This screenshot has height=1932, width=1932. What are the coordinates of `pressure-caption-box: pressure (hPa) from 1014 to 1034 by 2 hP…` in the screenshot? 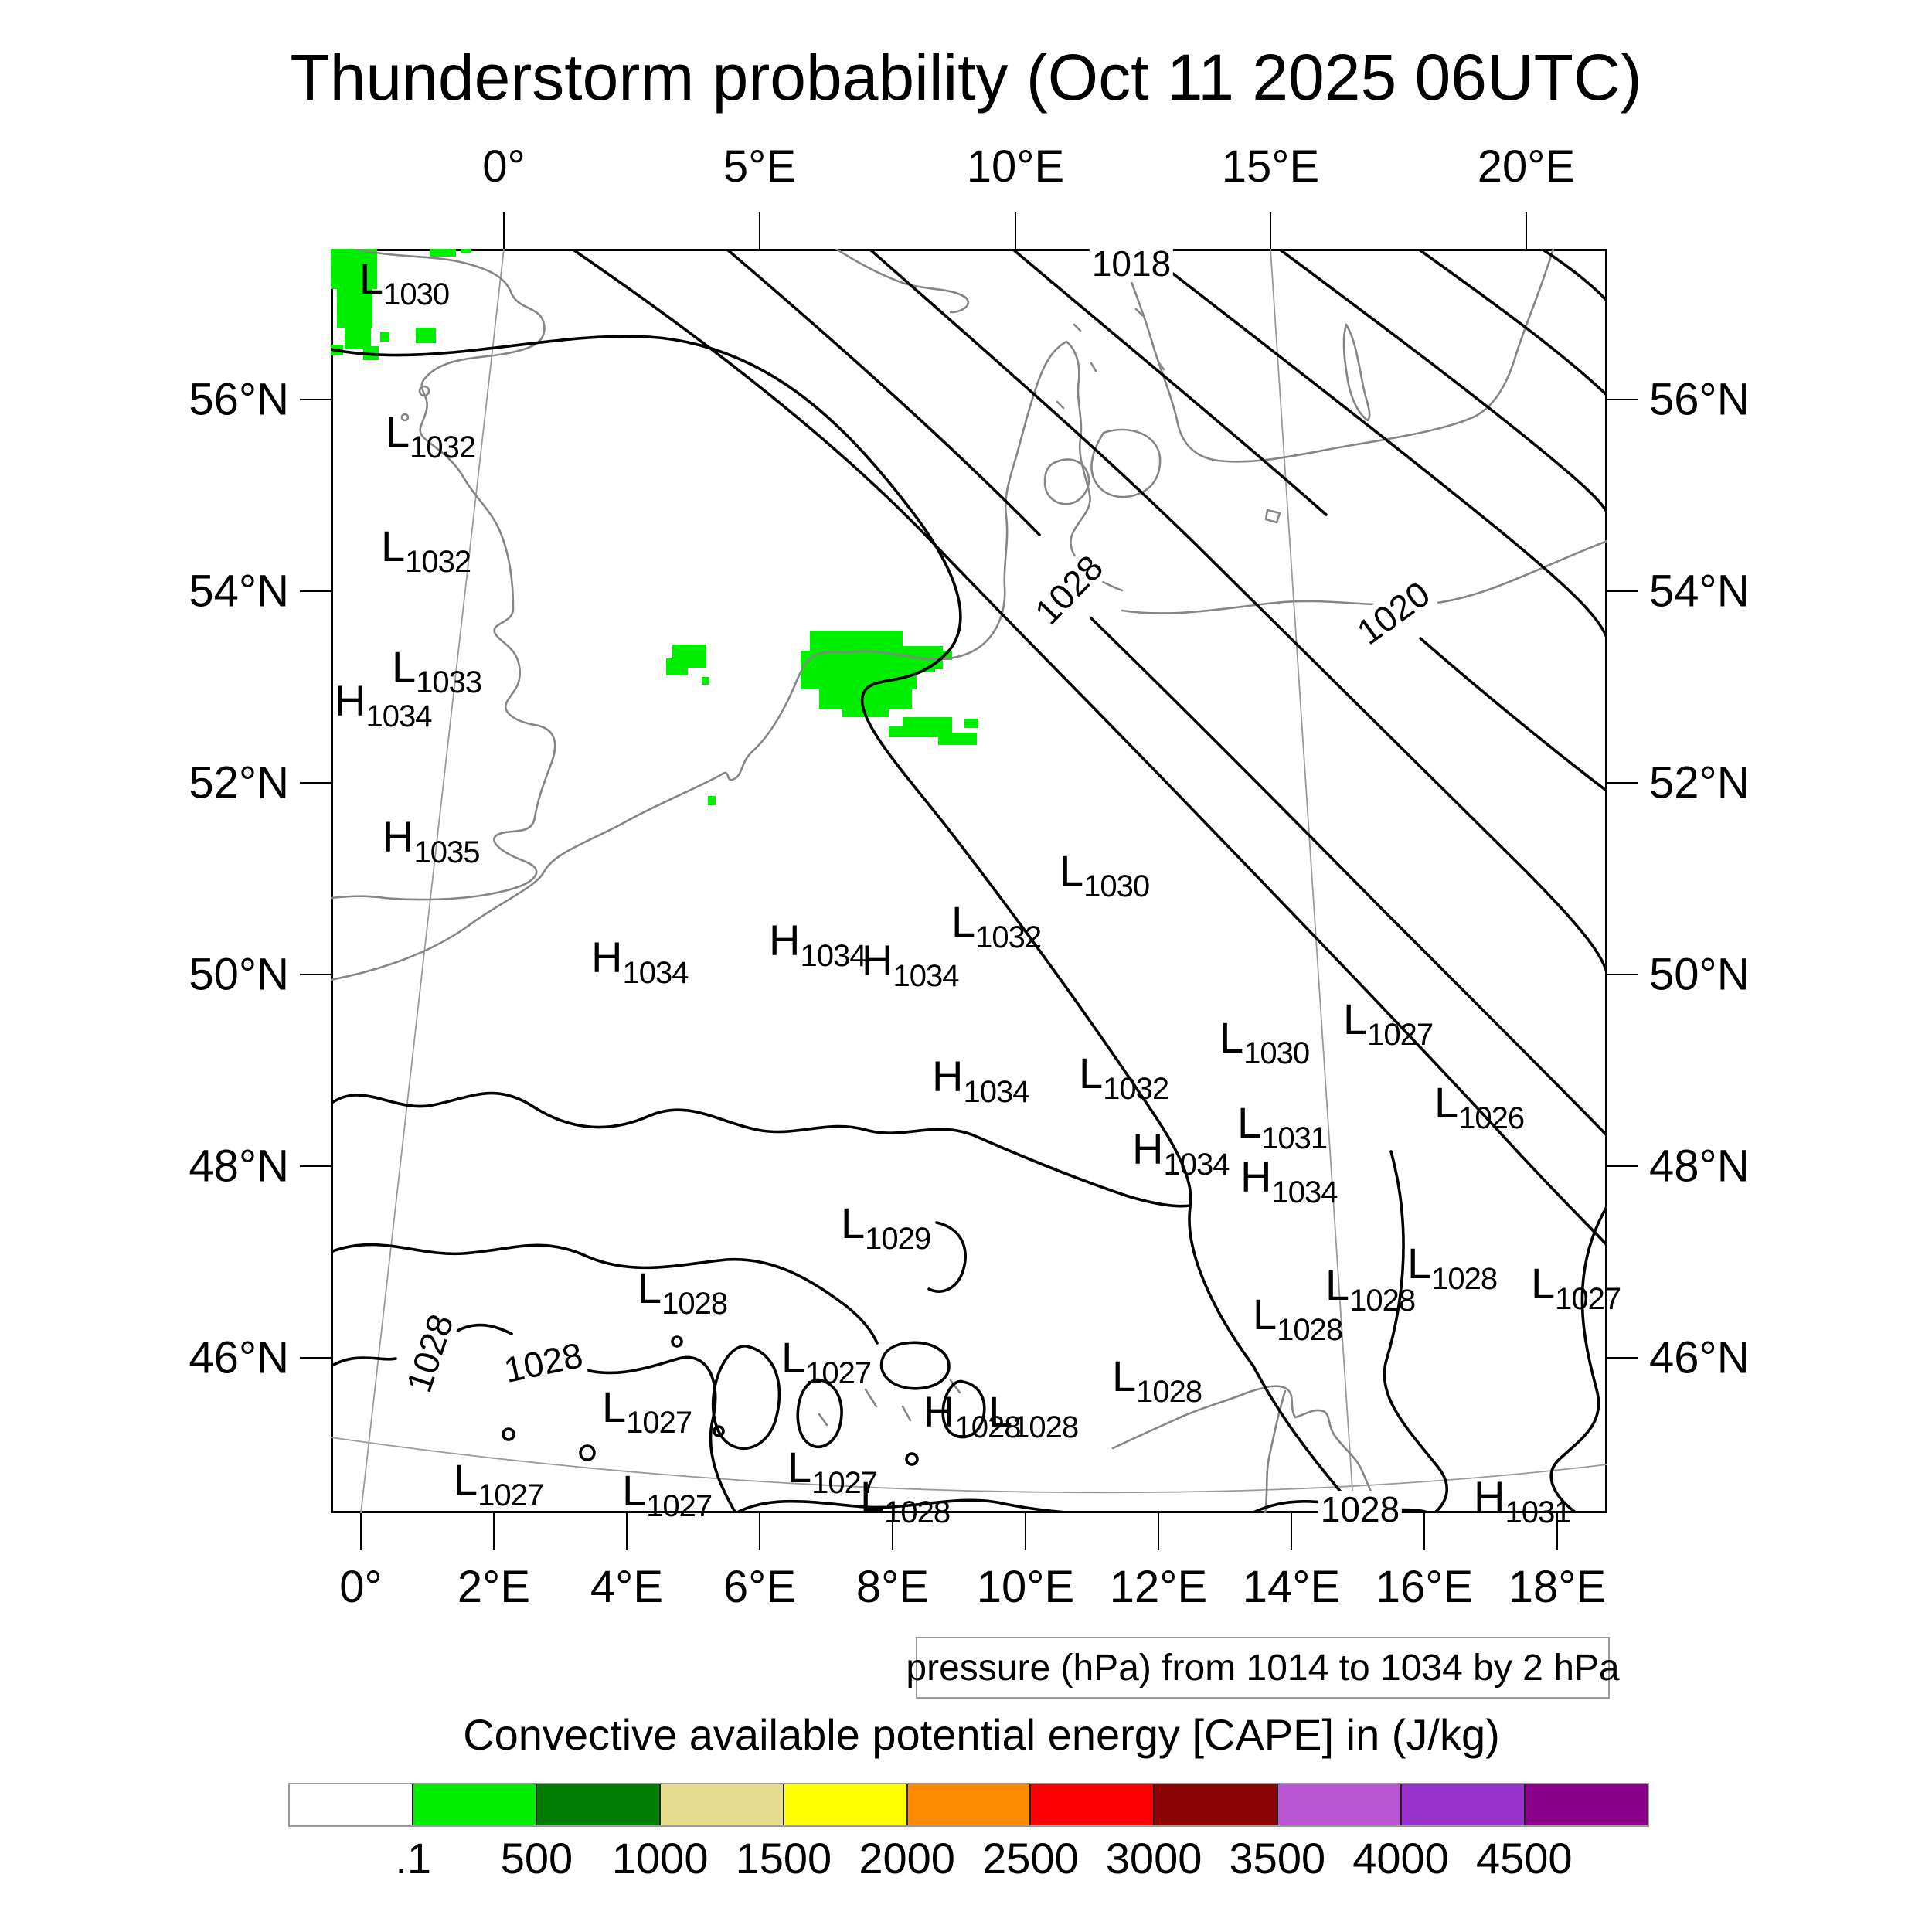 It's located at (1263, 1668).